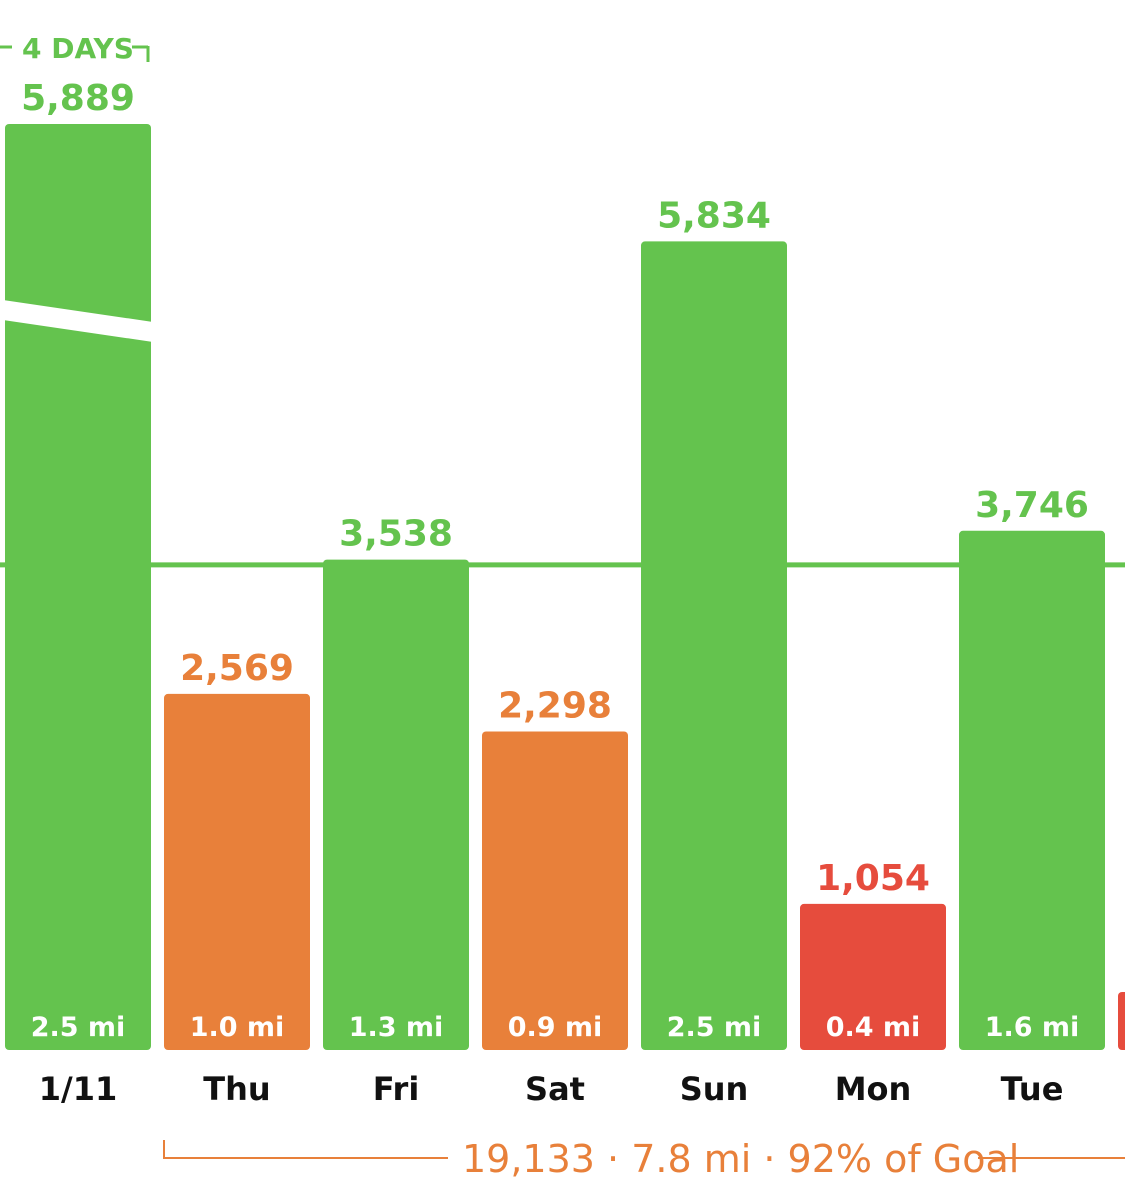 This screenshot has width=1125, height=1198. Describe the element at coordinates (1032, 505) in the screenshot. I see `bar-value-label: 3,746` at that location.